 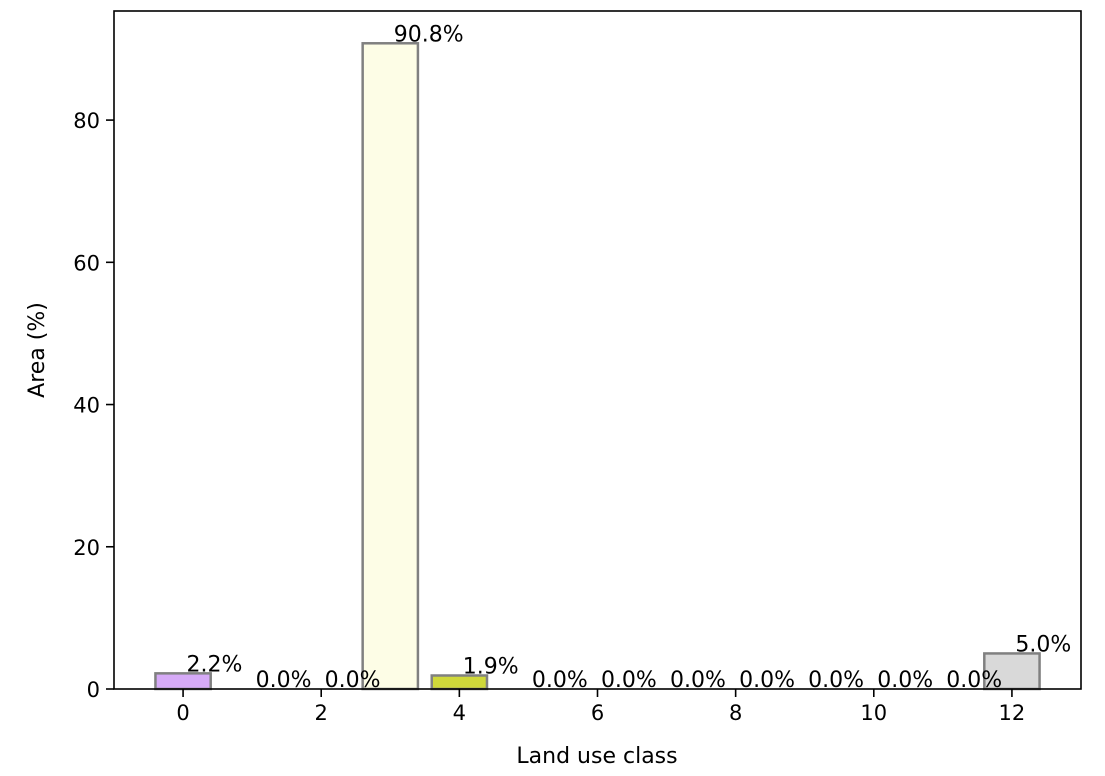 I want to click on data-label-class-12: 5.0%, so click(x=1043, y=644).